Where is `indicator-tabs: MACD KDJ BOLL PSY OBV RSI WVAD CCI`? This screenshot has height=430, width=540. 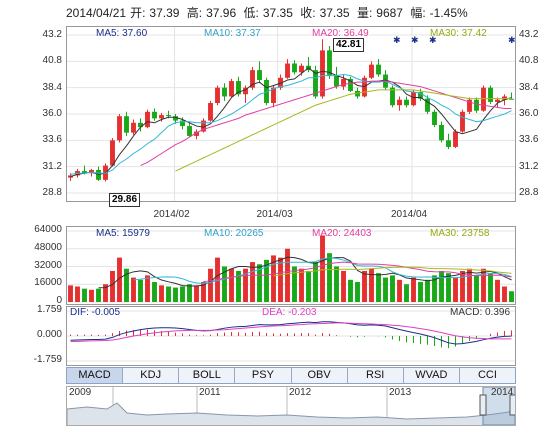 indicator-tabs: MACD KDJ BOLL PSY OBV RSI WVAD CCI is located at coordinates (291, 375).